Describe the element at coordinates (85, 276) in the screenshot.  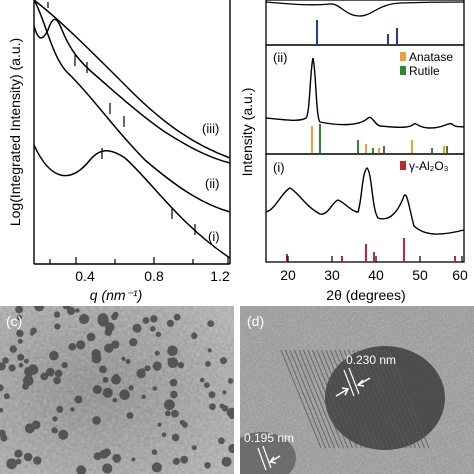
I see `panel-a-xtick-label: 0.4` at that location.